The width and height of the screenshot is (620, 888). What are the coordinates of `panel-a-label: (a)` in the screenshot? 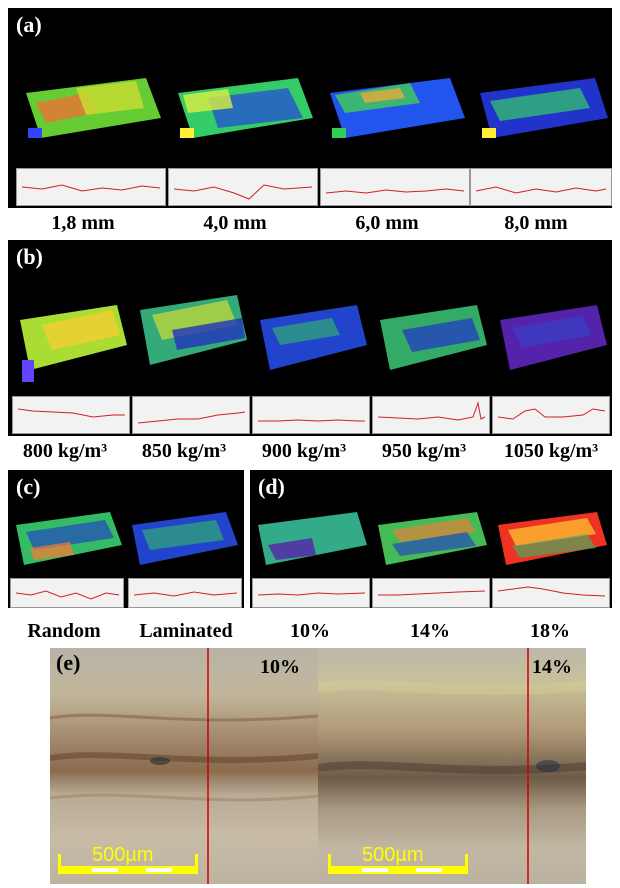 It's located at (29, 24).